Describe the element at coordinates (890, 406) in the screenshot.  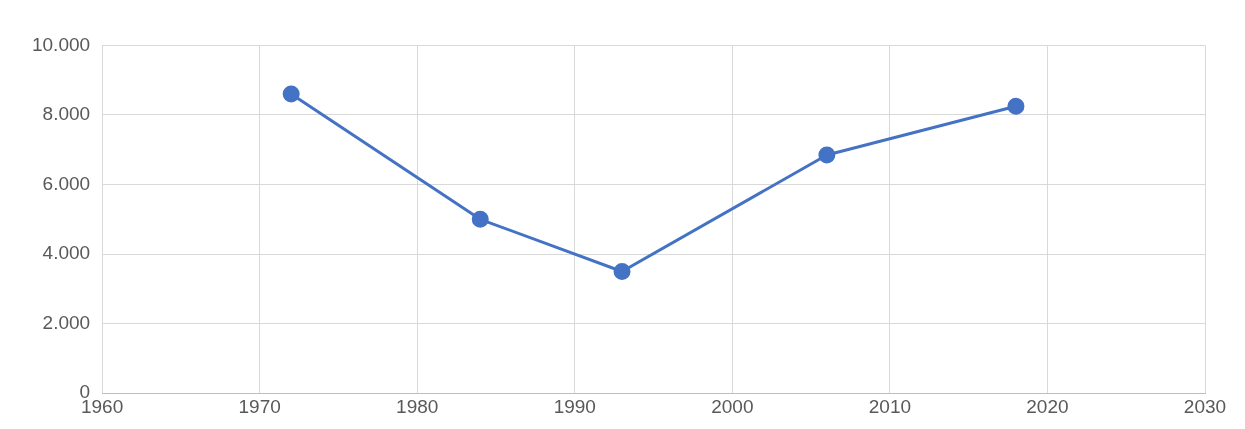
I see `x-tick-label: 2010` at that location.